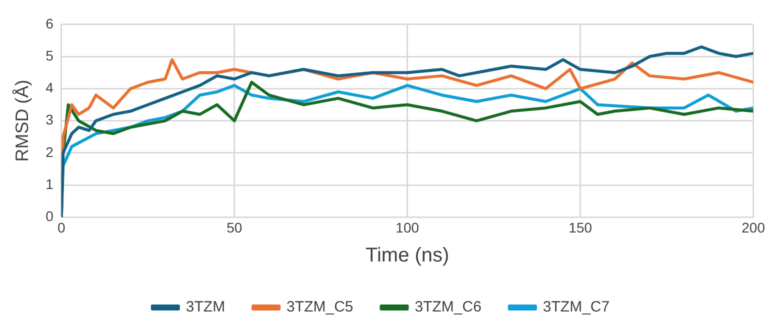  I want to click on legend-label: 3TZM_C5, so click(320, 307).